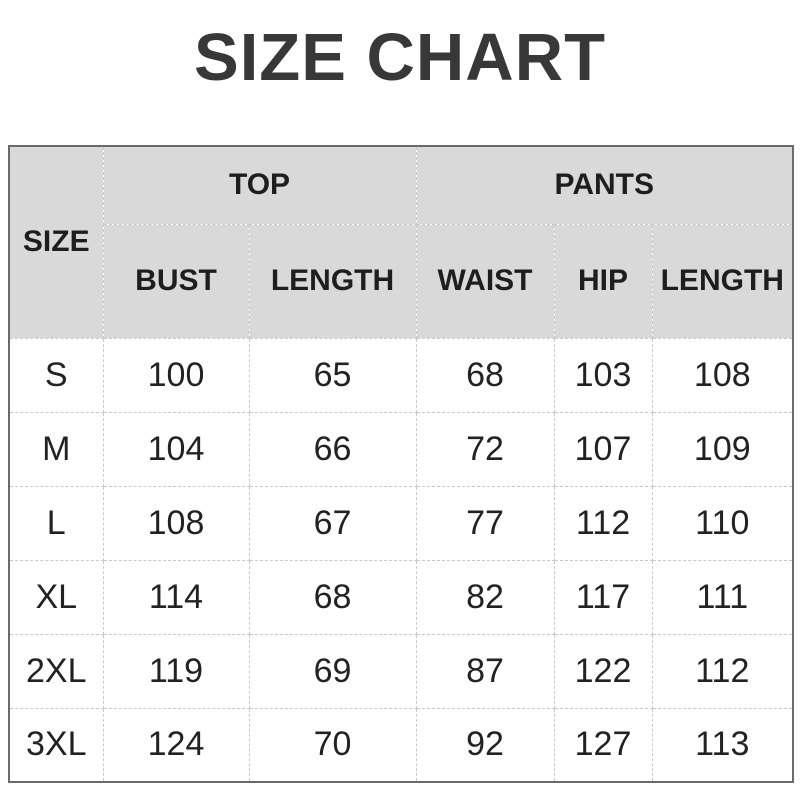  Describe the element at coordinates (603, 597) in the screenshot. I see `value-cell: 117` at that location.